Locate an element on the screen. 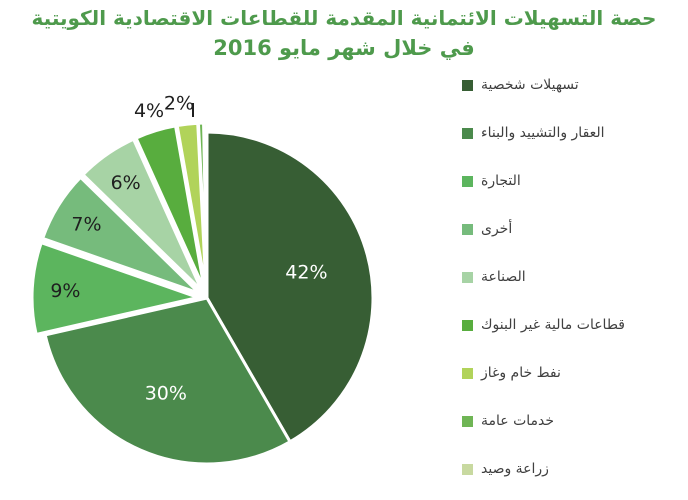 The image size is (688, 500). legend-label: الصناعة is located at coordinates (503, 277).